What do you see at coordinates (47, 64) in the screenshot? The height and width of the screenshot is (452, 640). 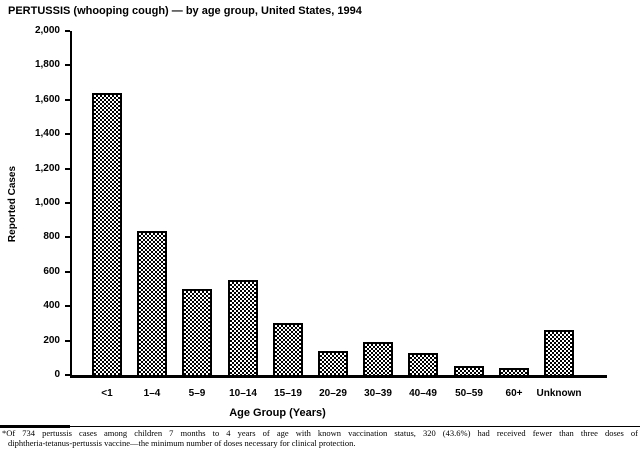 I see `y-tick-label: 1,800` at bounding box center [47, 64].